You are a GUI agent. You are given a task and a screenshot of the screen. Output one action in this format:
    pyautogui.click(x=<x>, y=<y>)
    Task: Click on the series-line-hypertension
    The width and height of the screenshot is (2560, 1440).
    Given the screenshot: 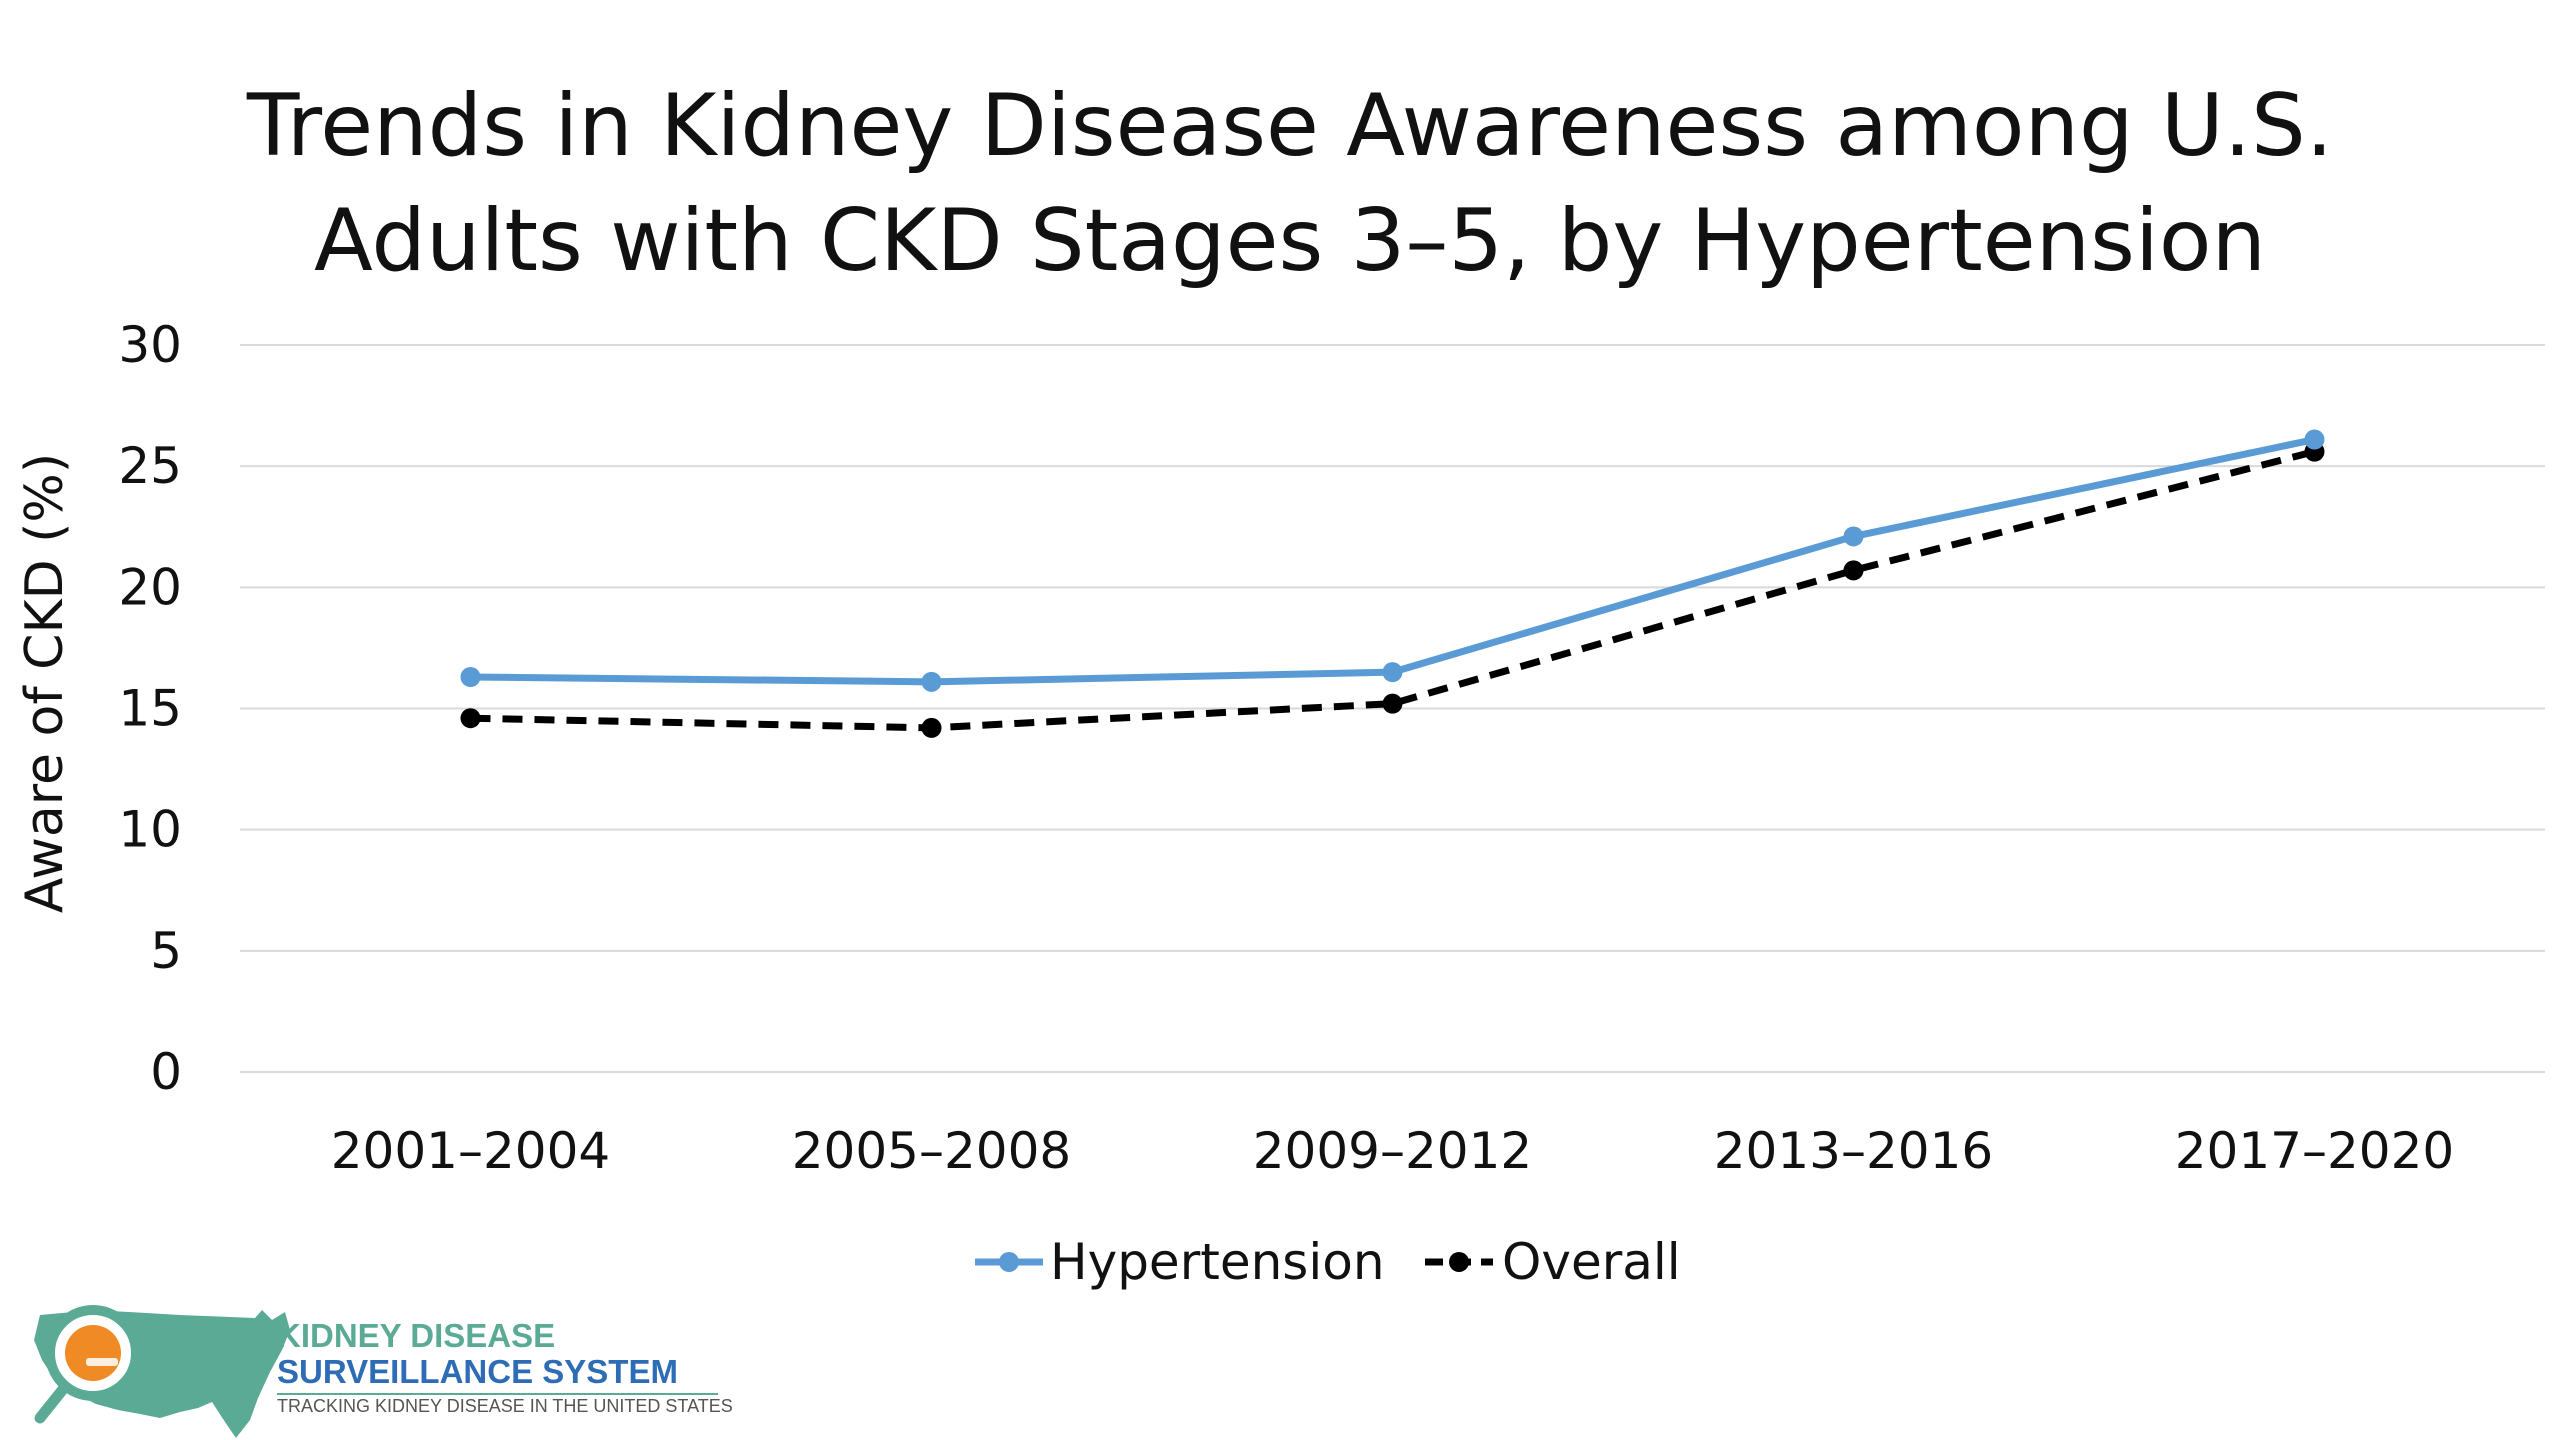 What is the action you would take?
    pyautogui.click(x=1393, y=561)
    